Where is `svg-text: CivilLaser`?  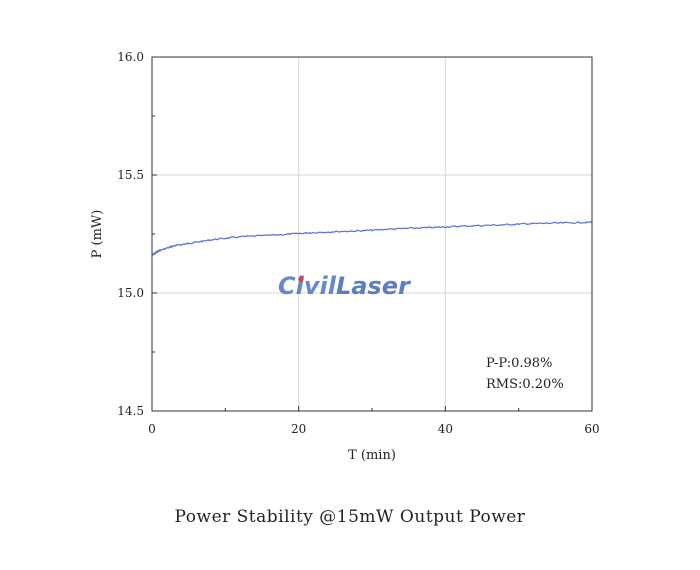
svg-text: CivilLaser is located at coordinates (345, 286).